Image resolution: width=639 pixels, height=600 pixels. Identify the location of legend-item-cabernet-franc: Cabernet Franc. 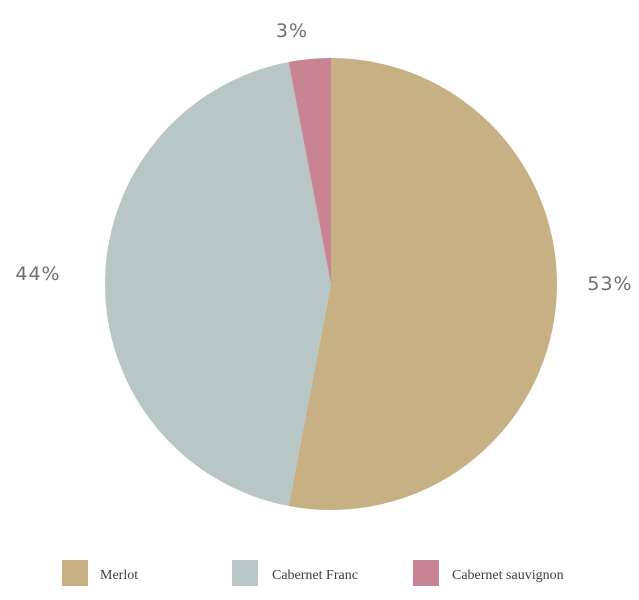
(295, 573).